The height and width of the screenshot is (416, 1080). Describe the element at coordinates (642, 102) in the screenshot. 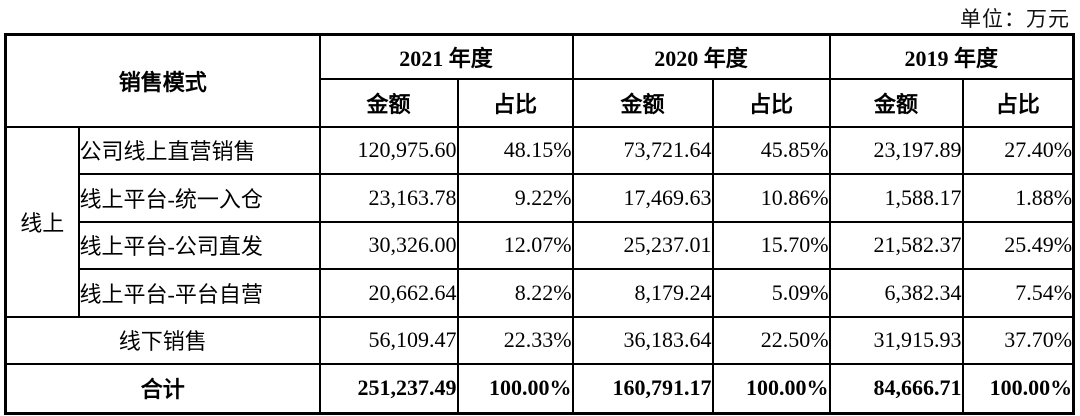

I see `header-amount-2020: 金额` at that location.